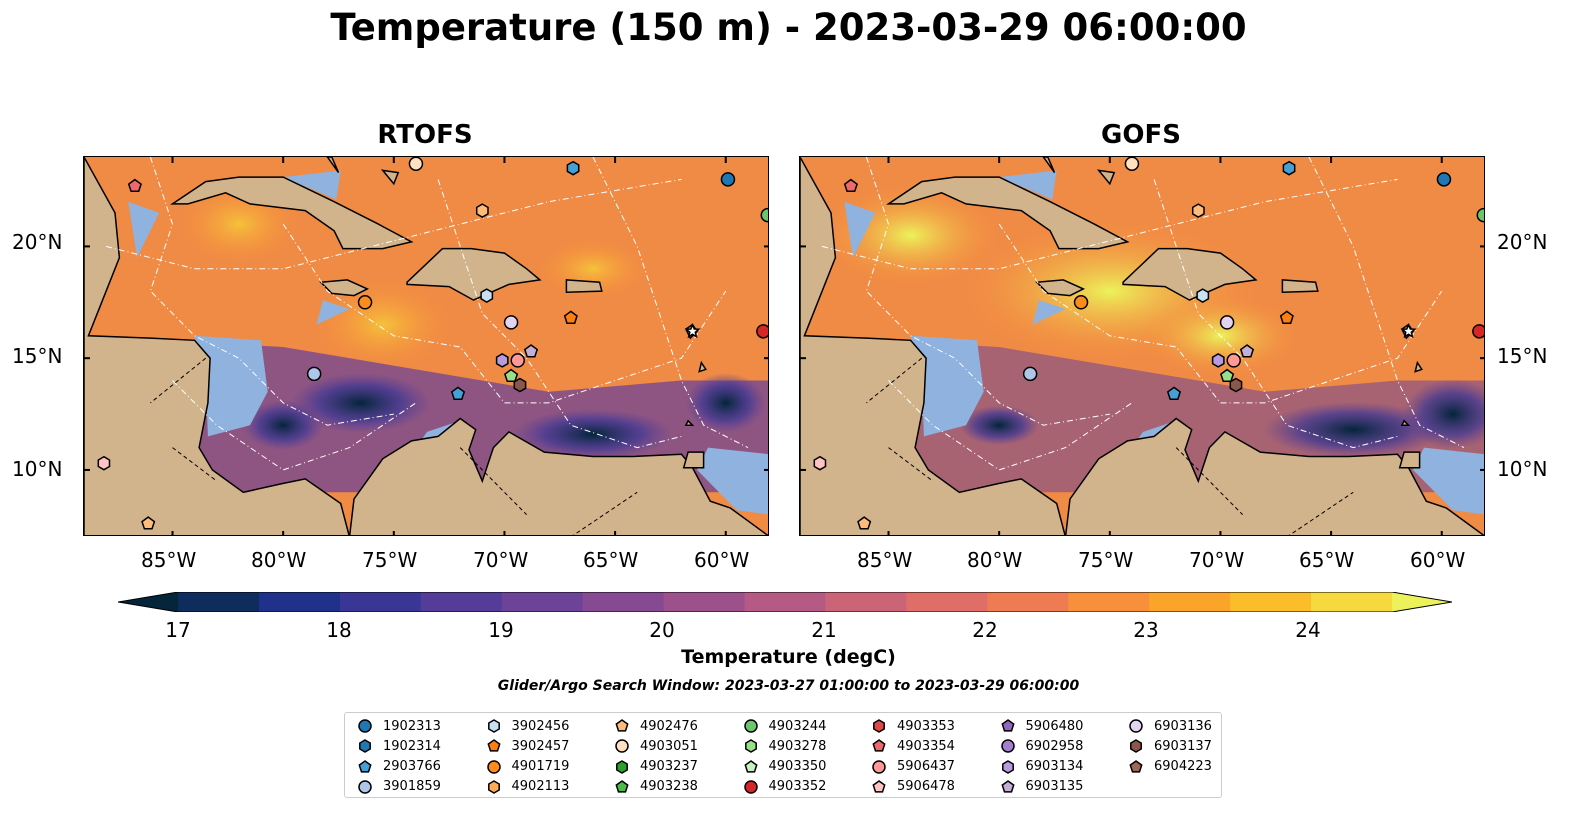 This screenshot has height=827, width=1577. What do you see at coordinates (37, 356) in the screenshot?
I see `y-tick-label: 15°N` at bounding box center [37, 356].